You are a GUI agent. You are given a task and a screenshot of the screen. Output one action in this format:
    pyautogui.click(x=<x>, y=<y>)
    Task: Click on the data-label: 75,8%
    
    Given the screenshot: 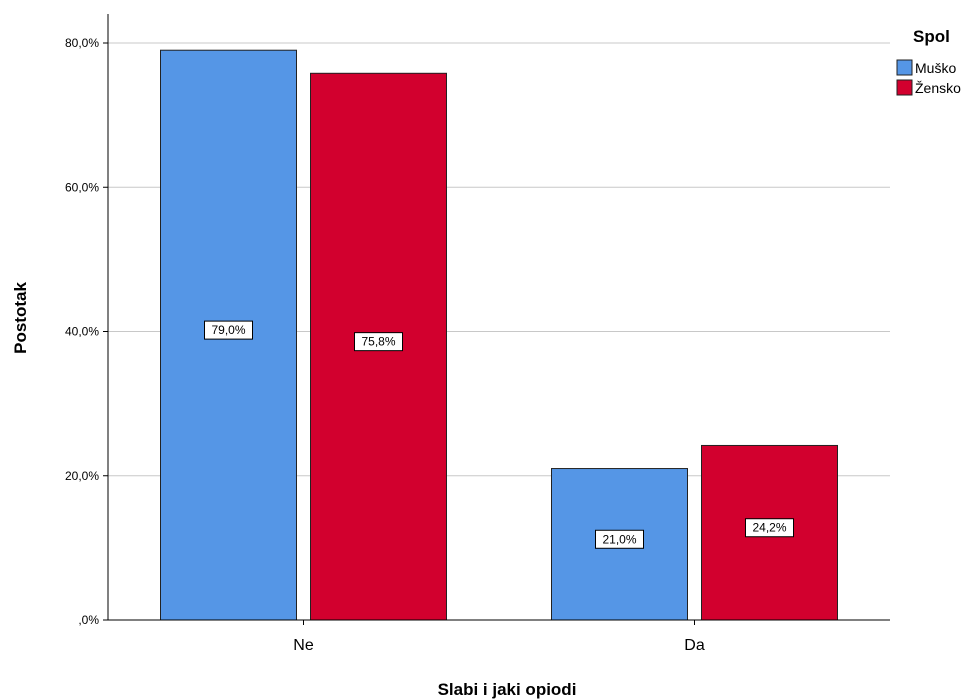 What is the action you would take?
    pyautogui.click(x=378, y=342)
    